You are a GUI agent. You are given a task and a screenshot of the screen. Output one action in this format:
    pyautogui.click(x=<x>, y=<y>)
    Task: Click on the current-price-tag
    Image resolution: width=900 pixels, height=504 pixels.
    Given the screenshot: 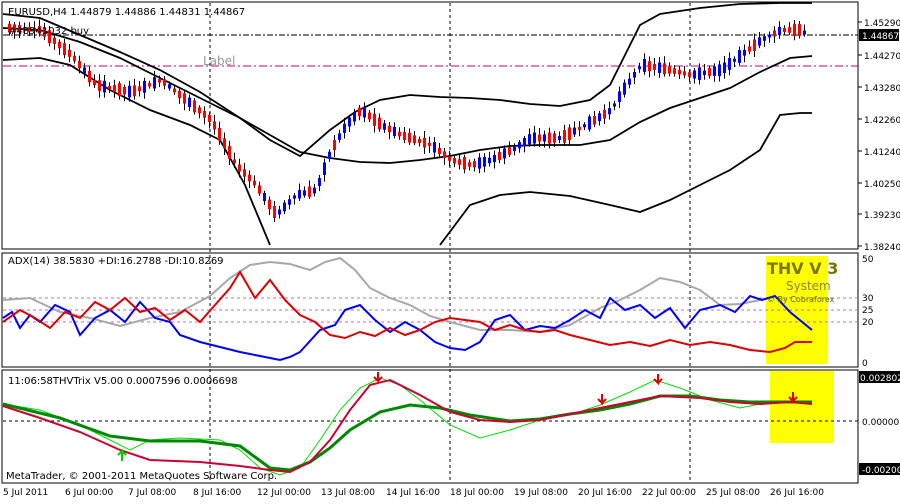 What is the action you would take?
    pyautogui.click(x=879, y=35)
    